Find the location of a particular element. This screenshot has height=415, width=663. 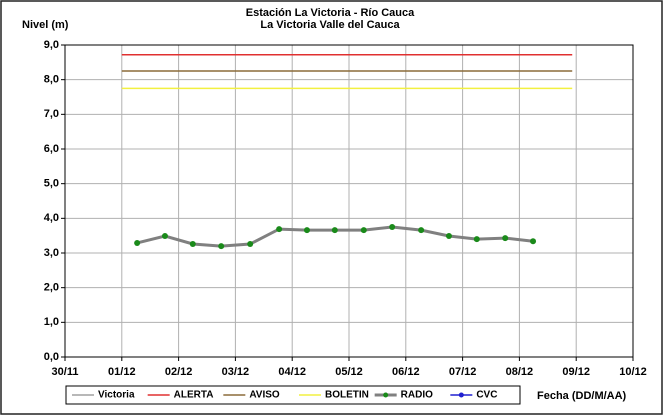

x-tick-label: 07/12 is located at coordinates (463, 372).